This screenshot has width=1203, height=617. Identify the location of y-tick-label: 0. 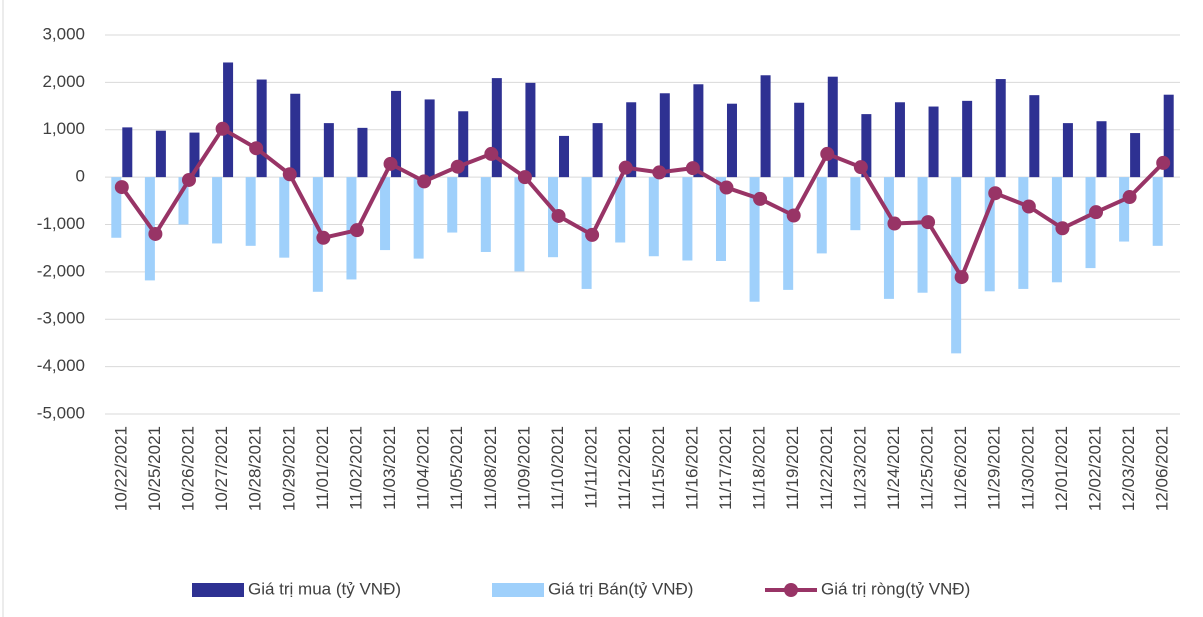
(80, 176).